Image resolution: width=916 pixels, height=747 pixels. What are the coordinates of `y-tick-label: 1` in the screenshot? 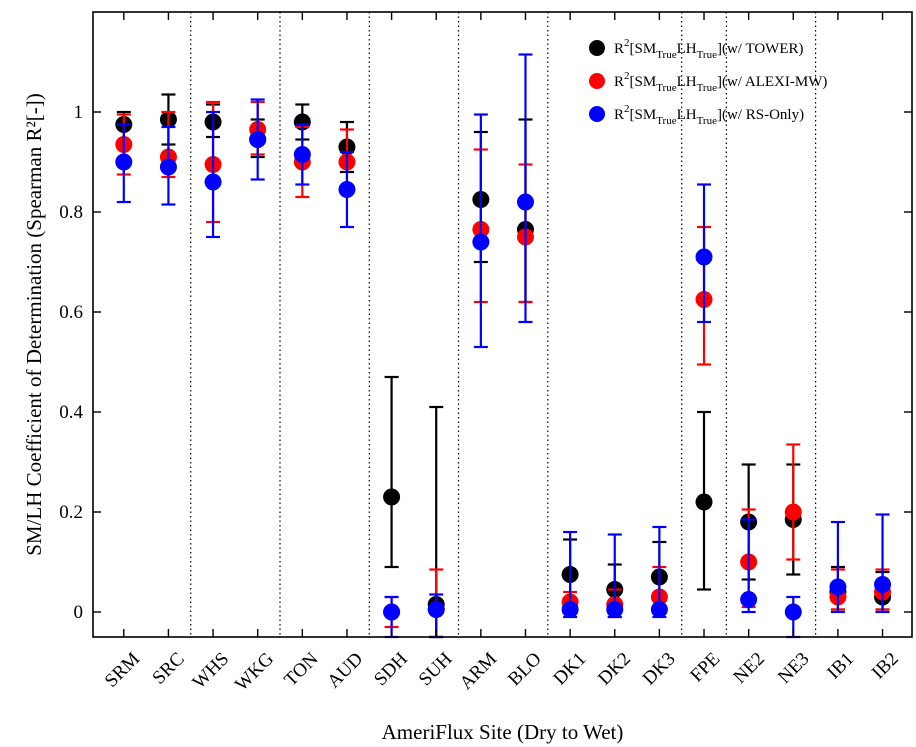 It's located at (79, 112).